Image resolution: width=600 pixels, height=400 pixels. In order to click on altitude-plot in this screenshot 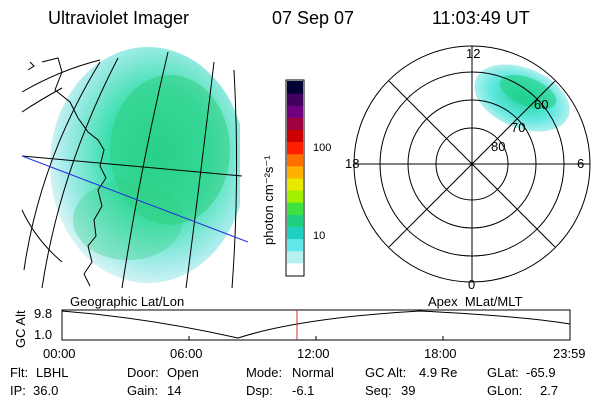, I will do `click(316, 325)`.